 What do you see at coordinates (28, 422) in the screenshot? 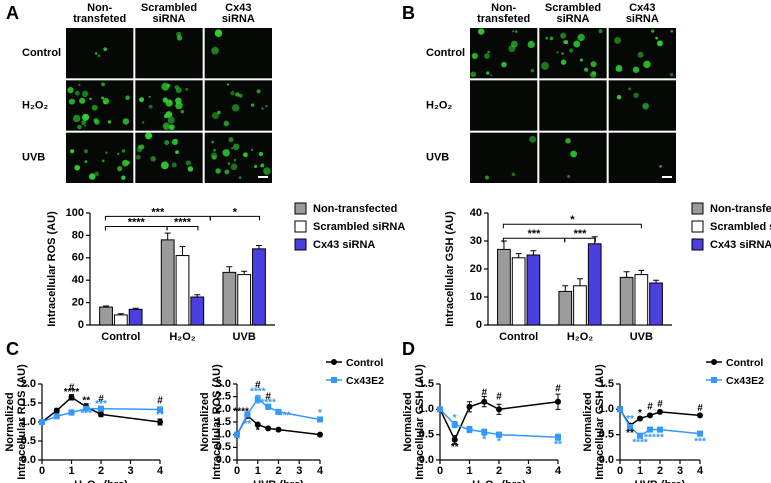
I see `y-tick-label: 1.0` at bounding box center [28, 422].